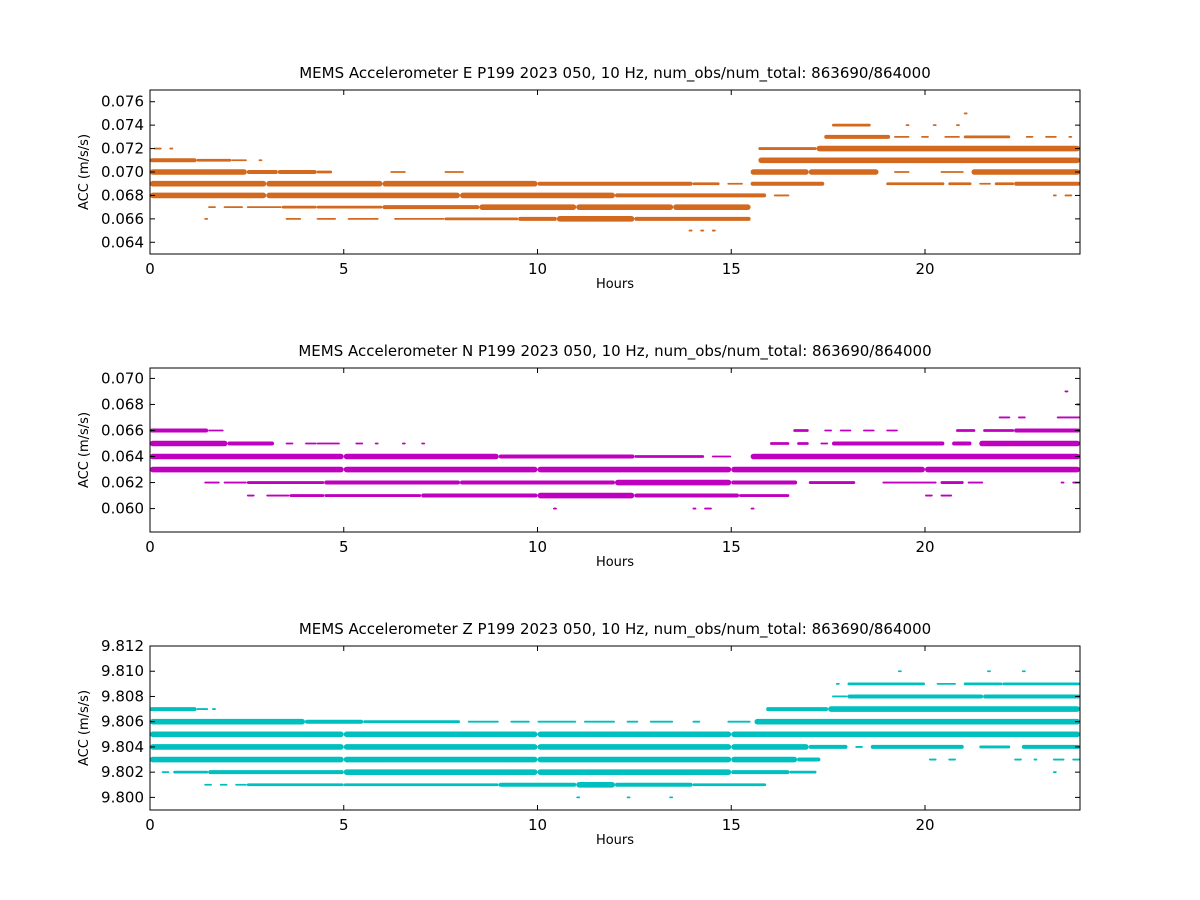 The image size is (1200, 900). What do you see at coordinates (615, 562) in the screenshot?
I see `x-axis-label: Hours` at bounding box center [615, 562].